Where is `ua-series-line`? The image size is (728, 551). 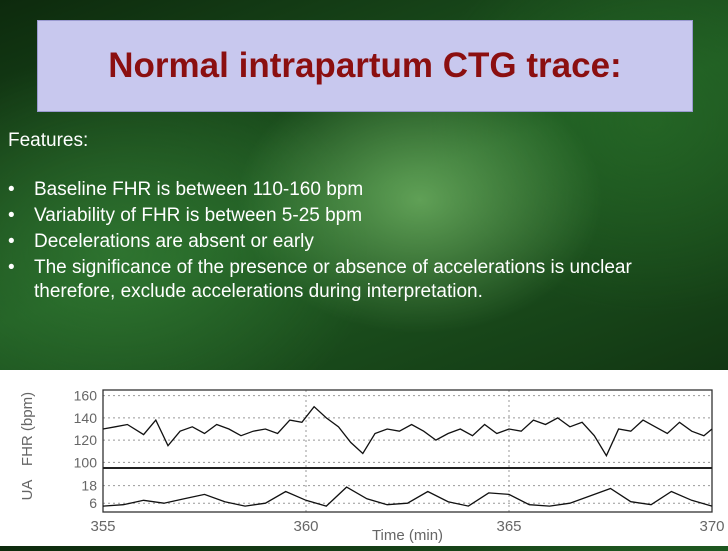
ua-series-line is located at coordinates (407, 496).